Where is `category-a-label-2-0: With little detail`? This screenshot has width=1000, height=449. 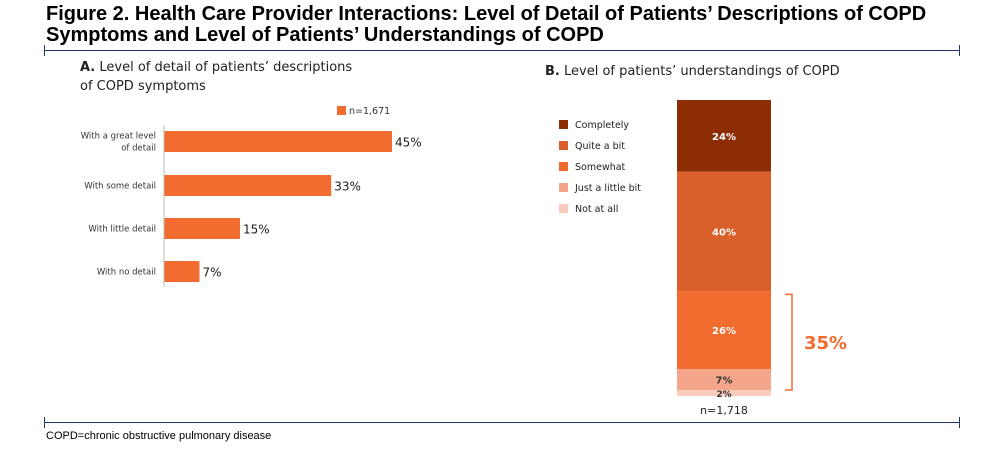
category-a-label-2-0: With little detail is located at coordinates (122, 230).